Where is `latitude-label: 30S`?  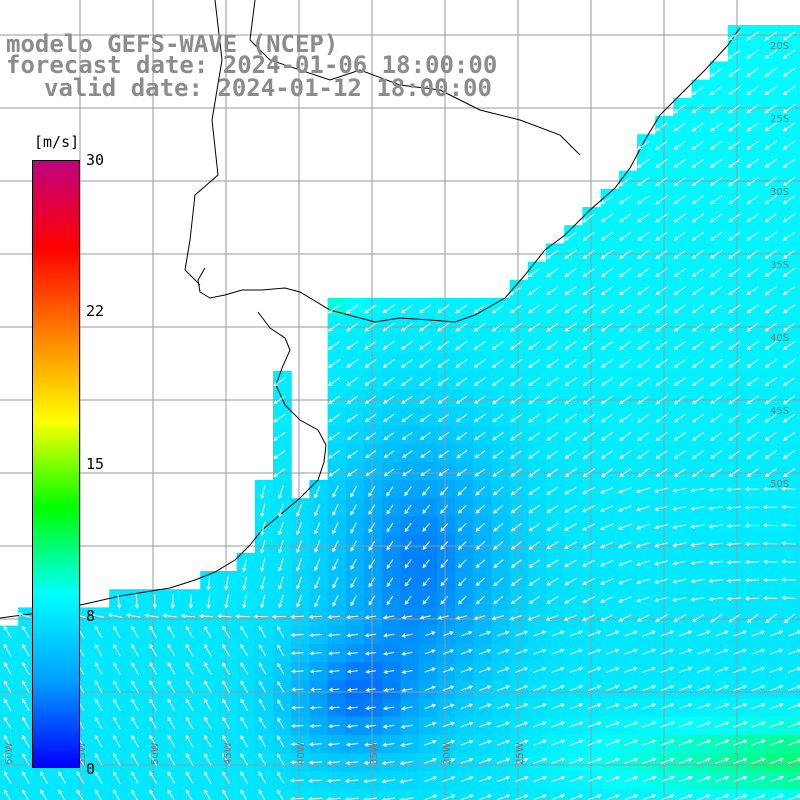 latitude-label: 30S is located at coordinates (779, 192).